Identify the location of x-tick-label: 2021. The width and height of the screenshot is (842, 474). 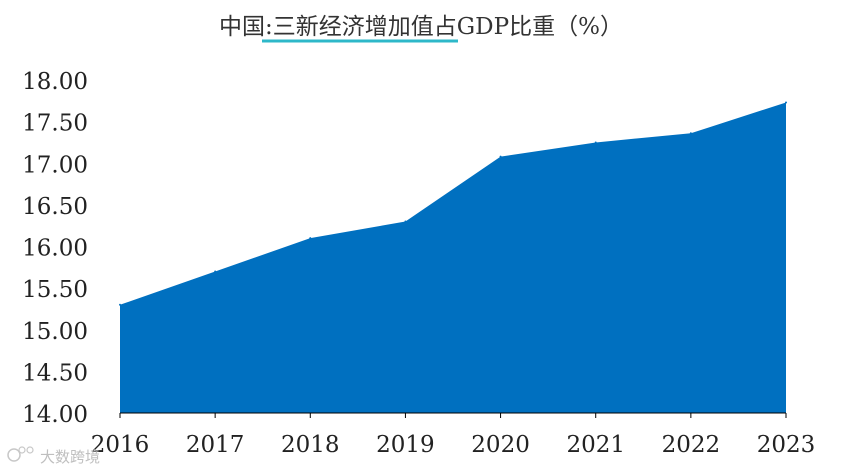
(595, 445).